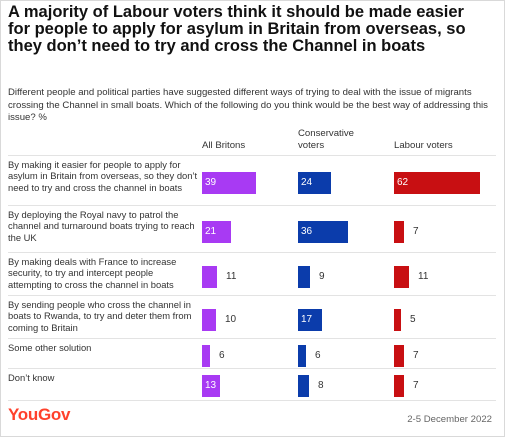 Image resolution: width=505 pixels, height=437 pixels. What do you see at coordinates (307, 182) in the screenshot?
I see `data-label: 24` at bounding box center [307, 182].